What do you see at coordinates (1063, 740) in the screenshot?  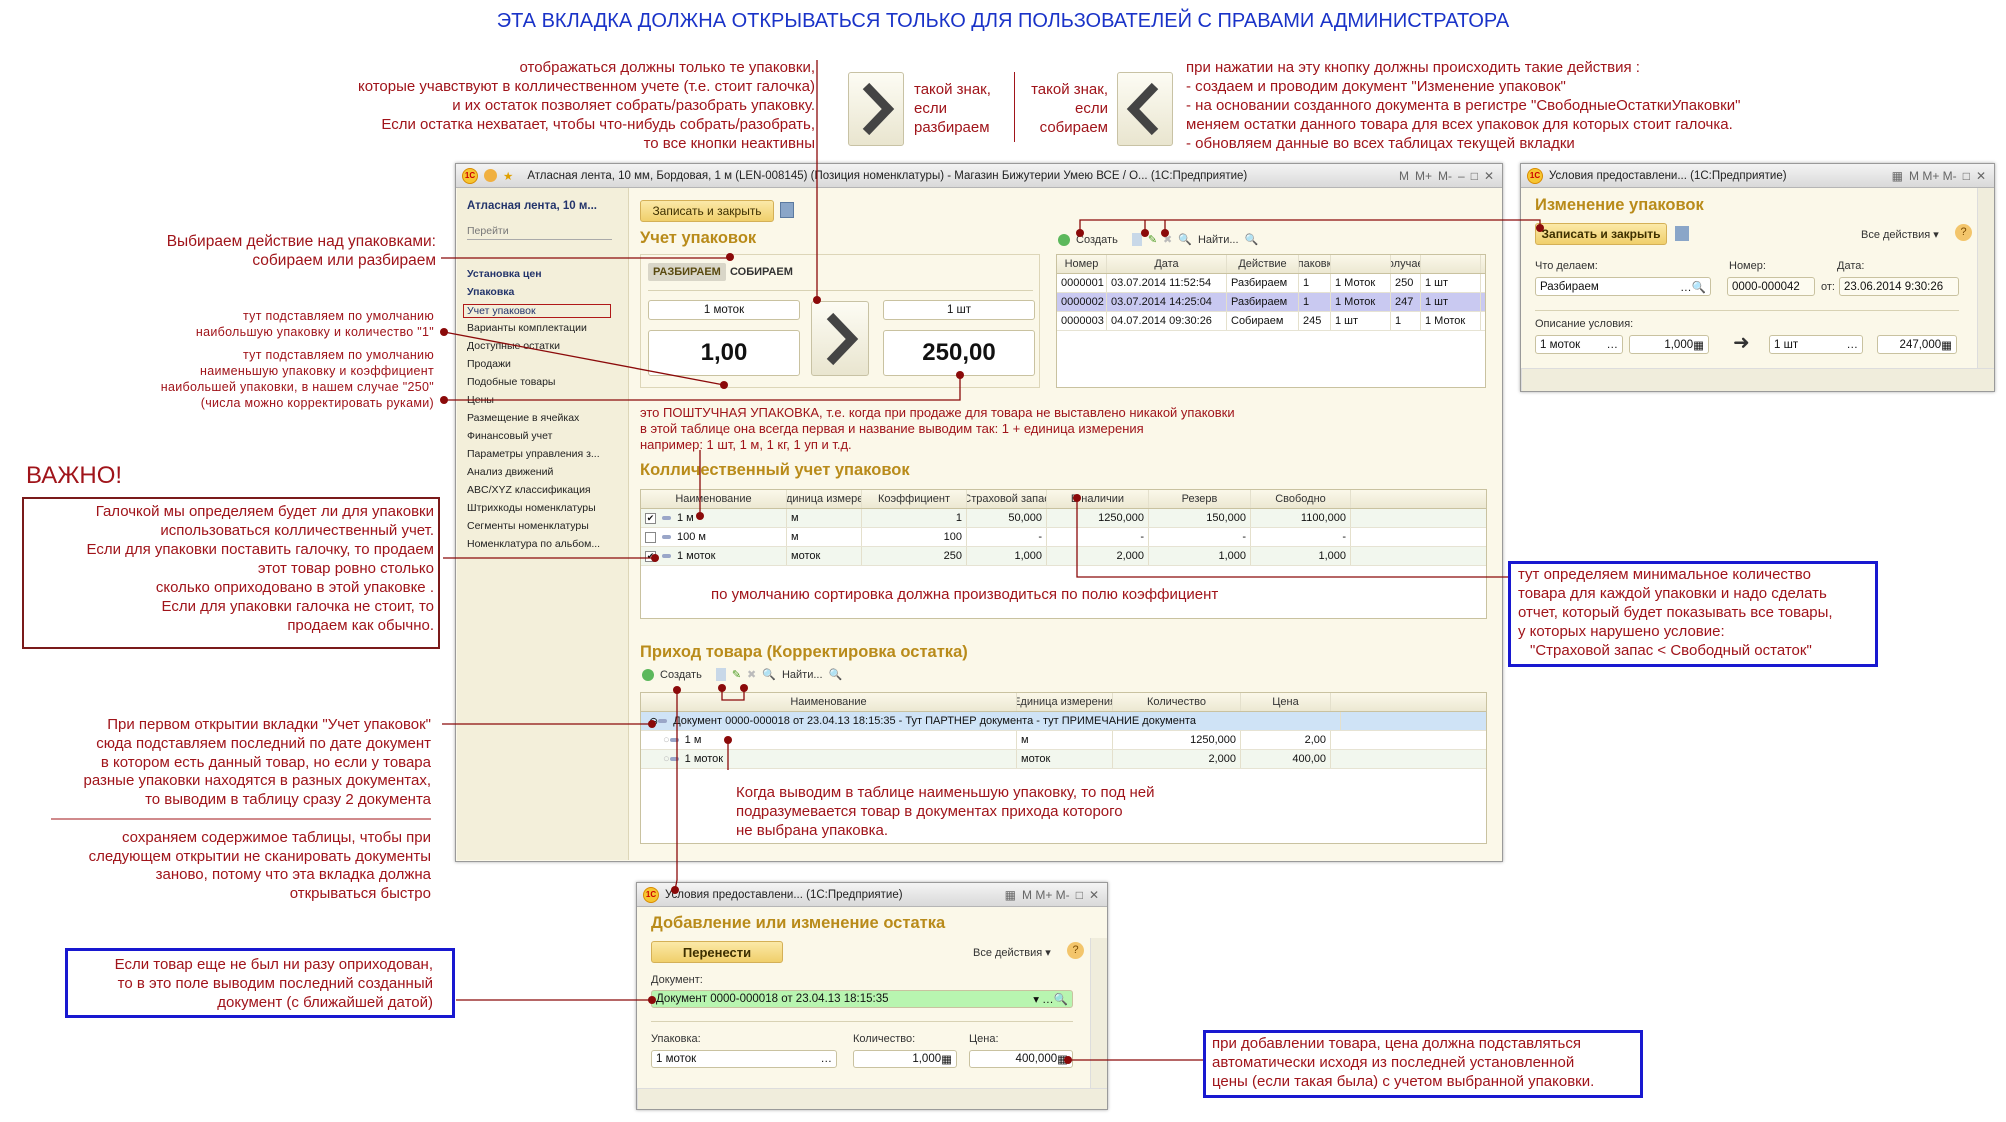 I see `table-row: ○ 1 м м 1250,000 2,00` at bounding box center [1063, 740].